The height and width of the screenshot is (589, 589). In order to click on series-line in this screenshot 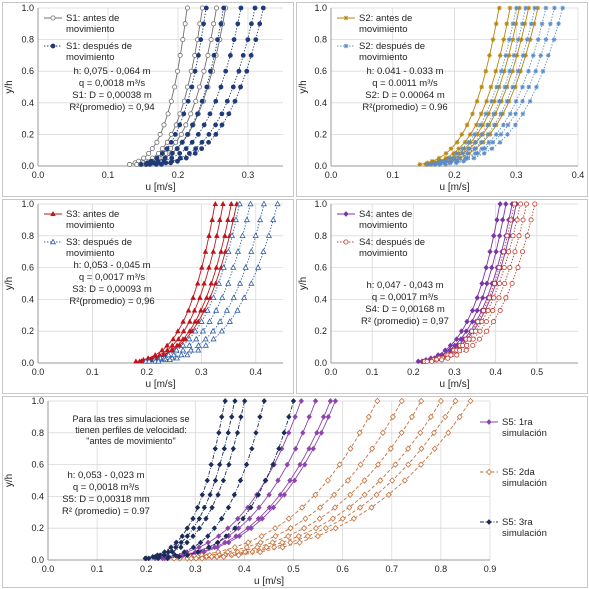, I will do `click(191, 479)`.